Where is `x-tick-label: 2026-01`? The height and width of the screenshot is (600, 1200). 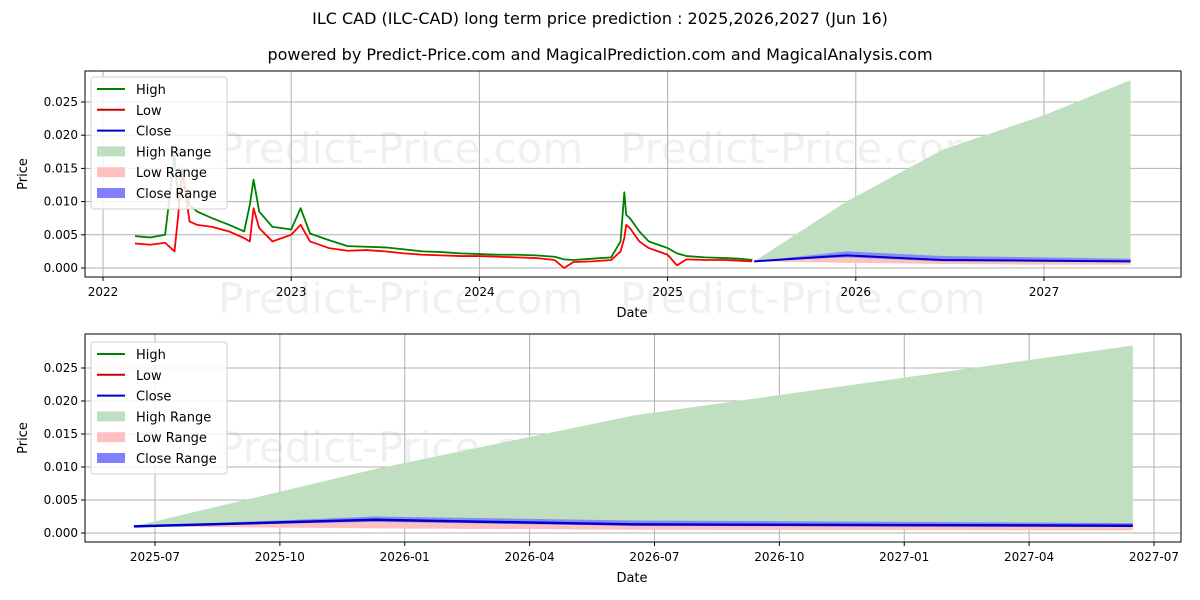 x-tick-label: 2026-01 is located at coordinates (405, 557).